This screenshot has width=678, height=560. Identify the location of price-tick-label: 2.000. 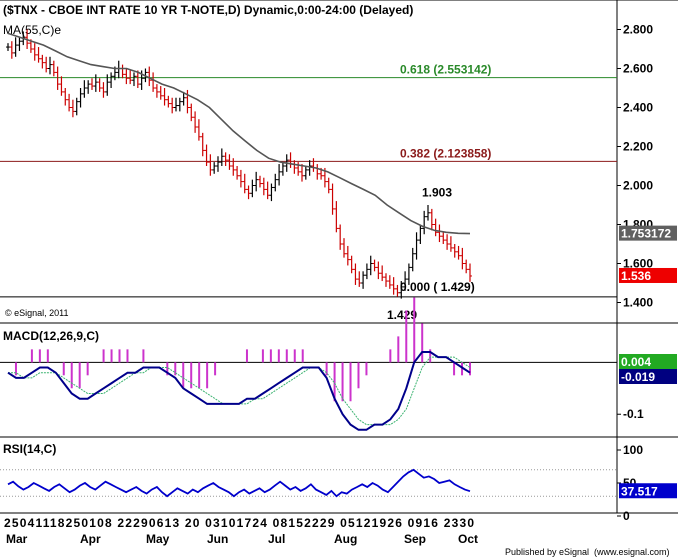
(638, 186).